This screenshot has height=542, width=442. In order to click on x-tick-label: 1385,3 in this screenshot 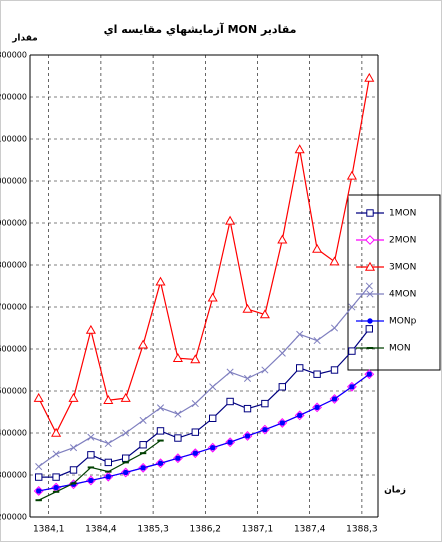, I will do `click(153, 530)`.